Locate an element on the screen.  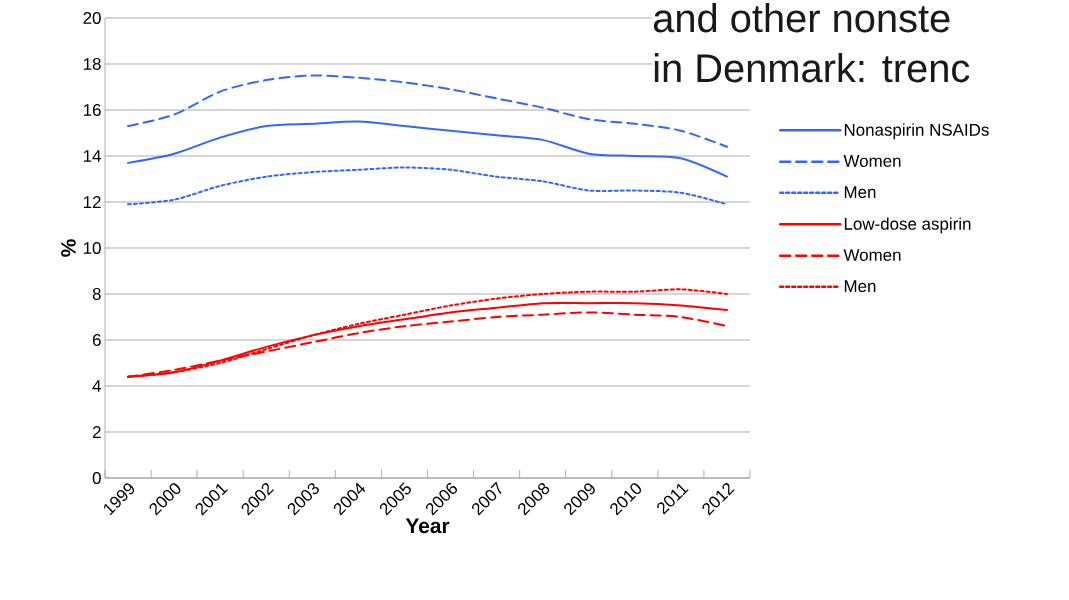
annotation: in Denmark: trenc is located at coordinates (812, 68).